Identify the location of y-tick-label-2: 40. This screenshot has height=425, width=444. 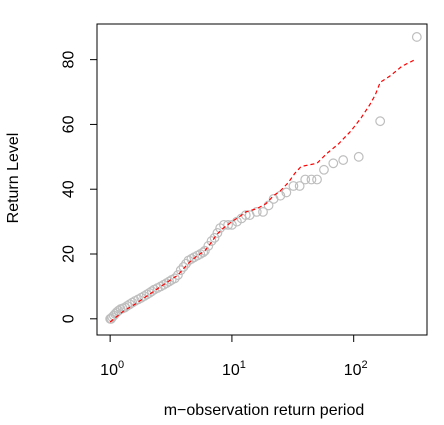
(69, 189).